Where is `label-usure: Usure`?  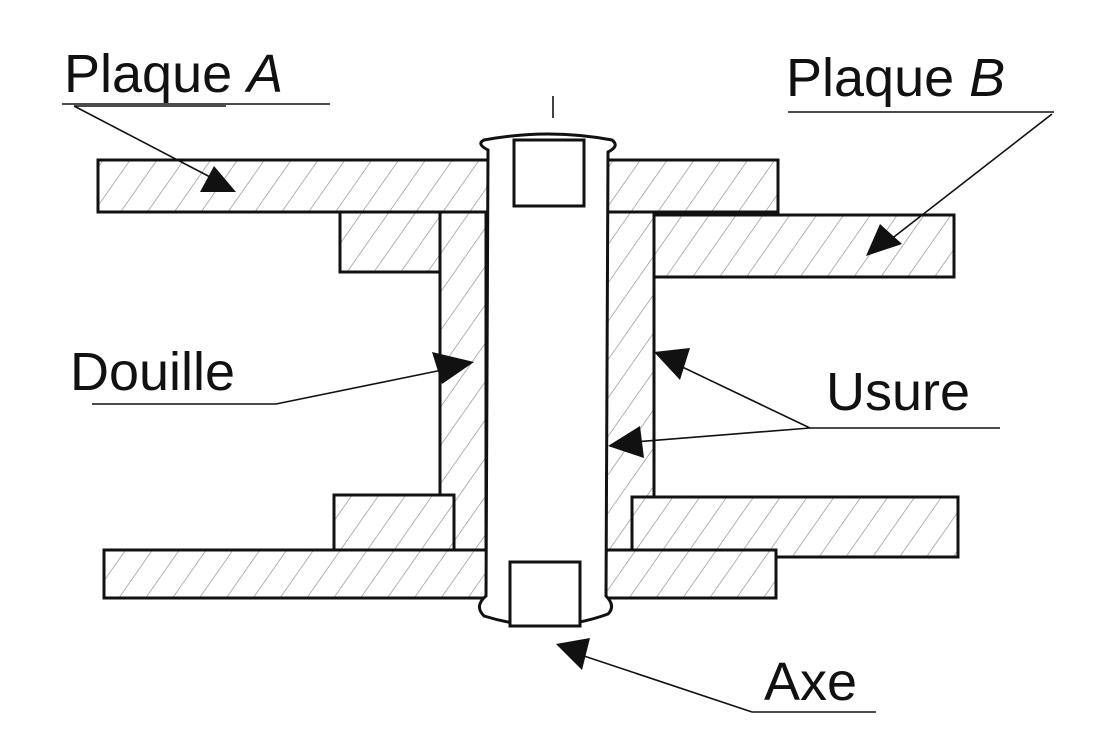
label-usure: Usure is located at coordinates (898, 392).